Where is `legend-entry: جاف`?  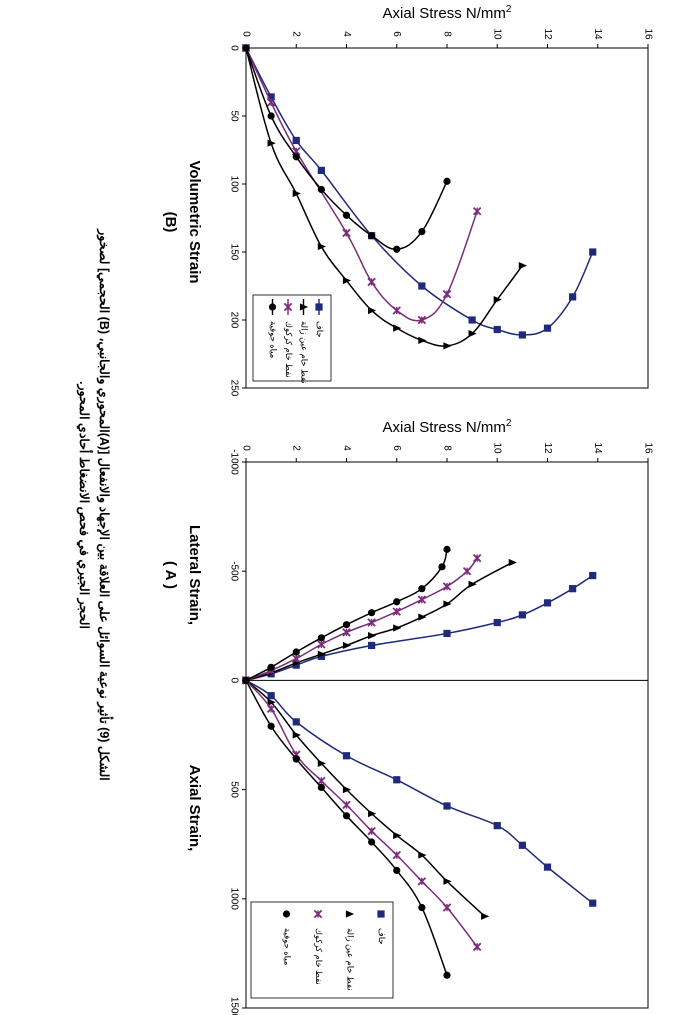 legend-entry: جاف is located at coordinates (320, 329).